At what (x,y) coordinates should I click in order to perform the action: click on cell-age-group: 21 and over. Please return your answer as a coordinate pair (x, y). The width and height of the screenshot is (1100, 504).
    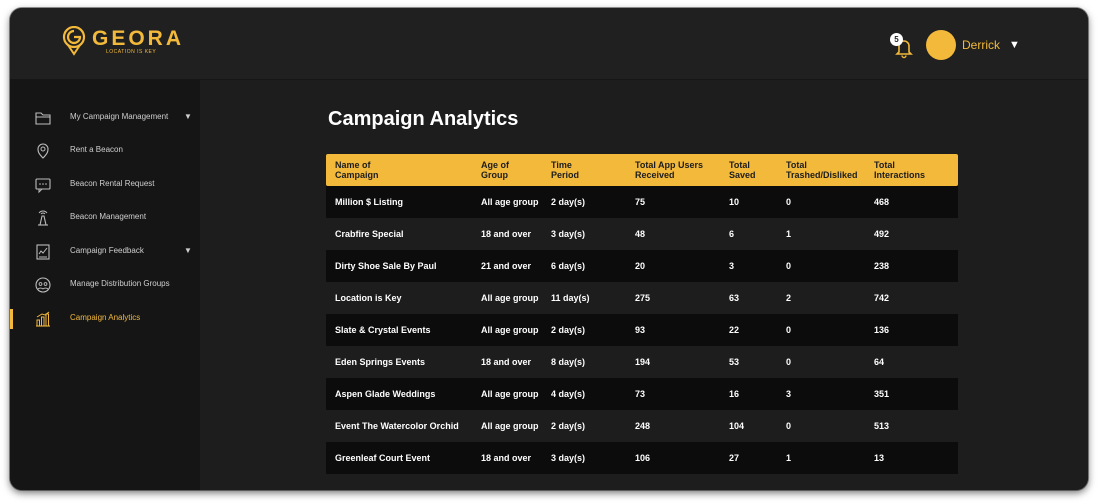
    Looking at the image, I should click on (506, 266).